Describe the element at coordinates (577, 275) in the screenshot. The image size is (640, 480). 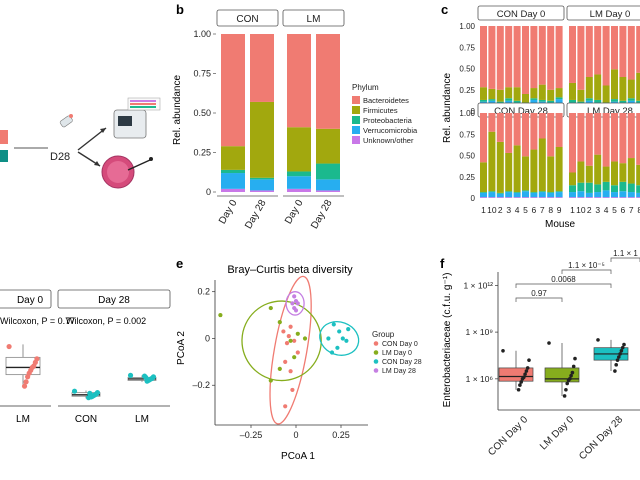
I see `panel-f-brackets: 0.97 0.0068 1.1 × 10⁻⁵ 1.1 × 1` at that location.